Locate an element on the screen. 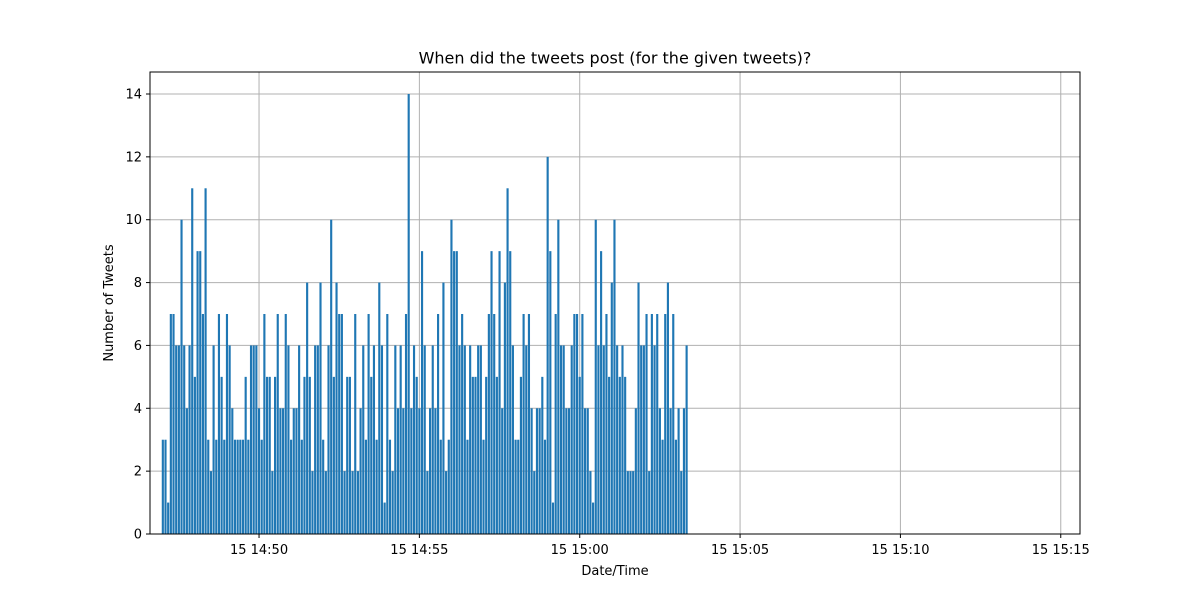 Image resolution: width=1200 pixels, height=600 pixels. y-tick-label: 10 is located at coordinates (133, 220).